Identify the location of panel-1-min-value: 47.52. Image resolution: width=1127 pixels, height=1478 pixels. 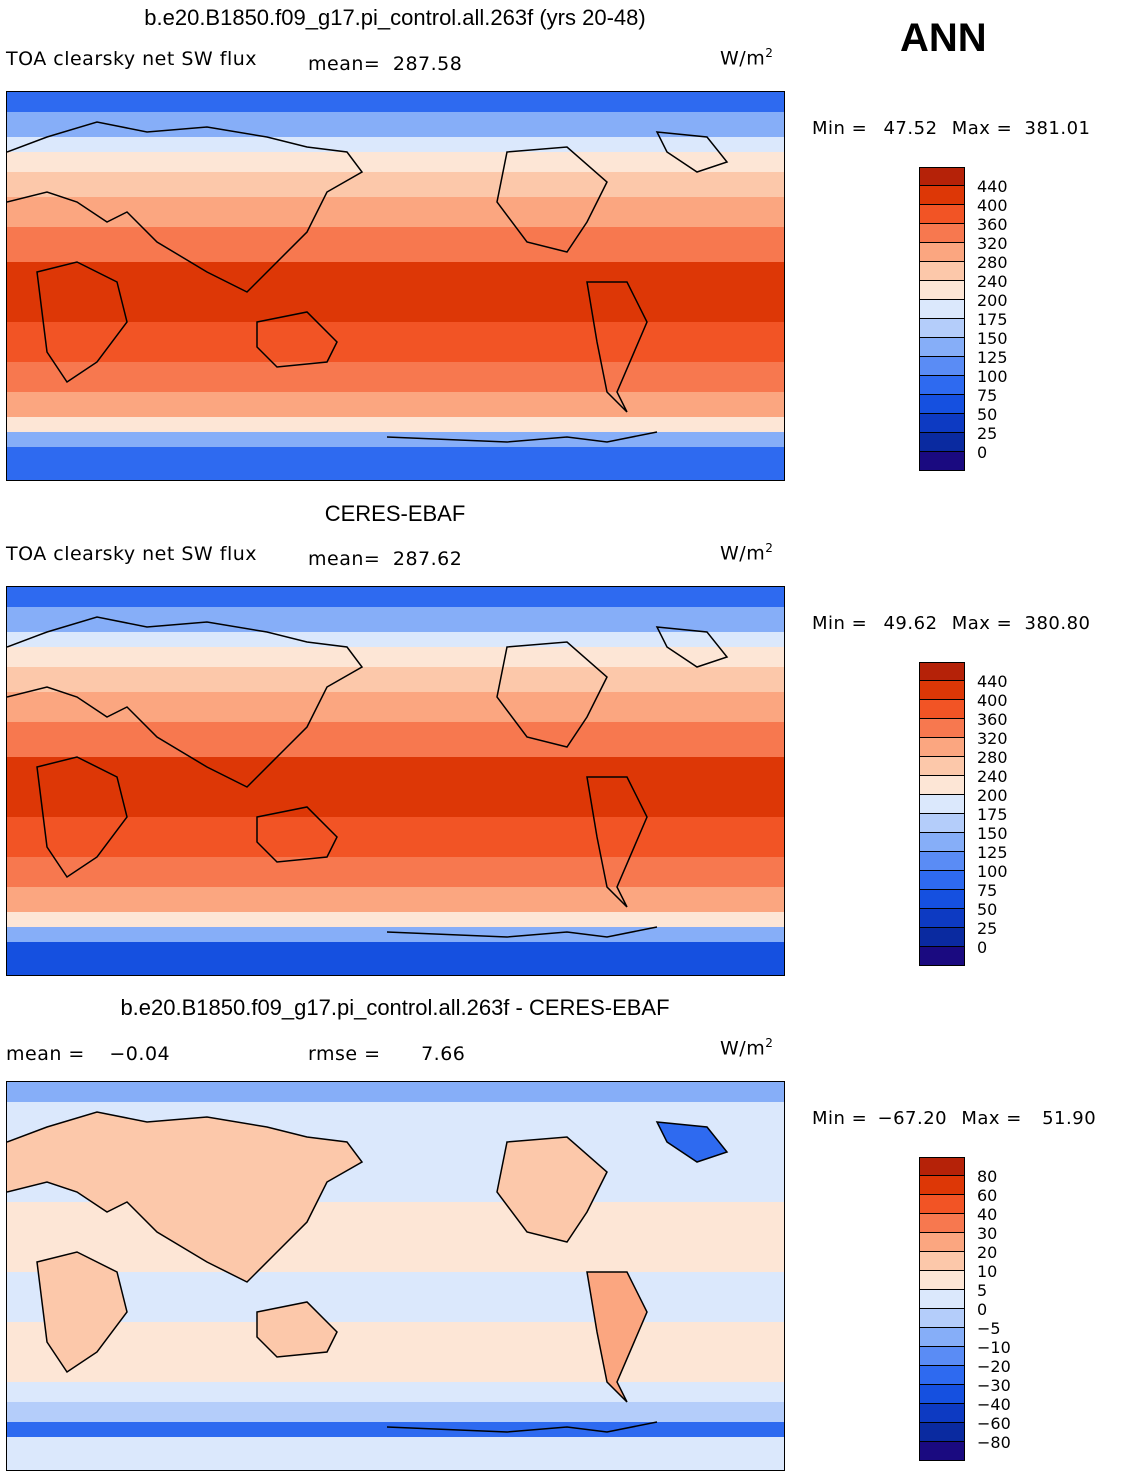
(910, 128).